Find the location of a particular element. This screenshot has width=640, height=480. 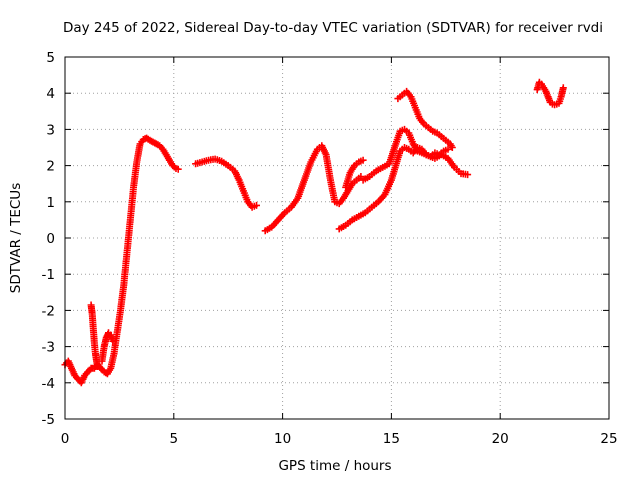

series-arc-4-upper is located at coordinates (425, 119).